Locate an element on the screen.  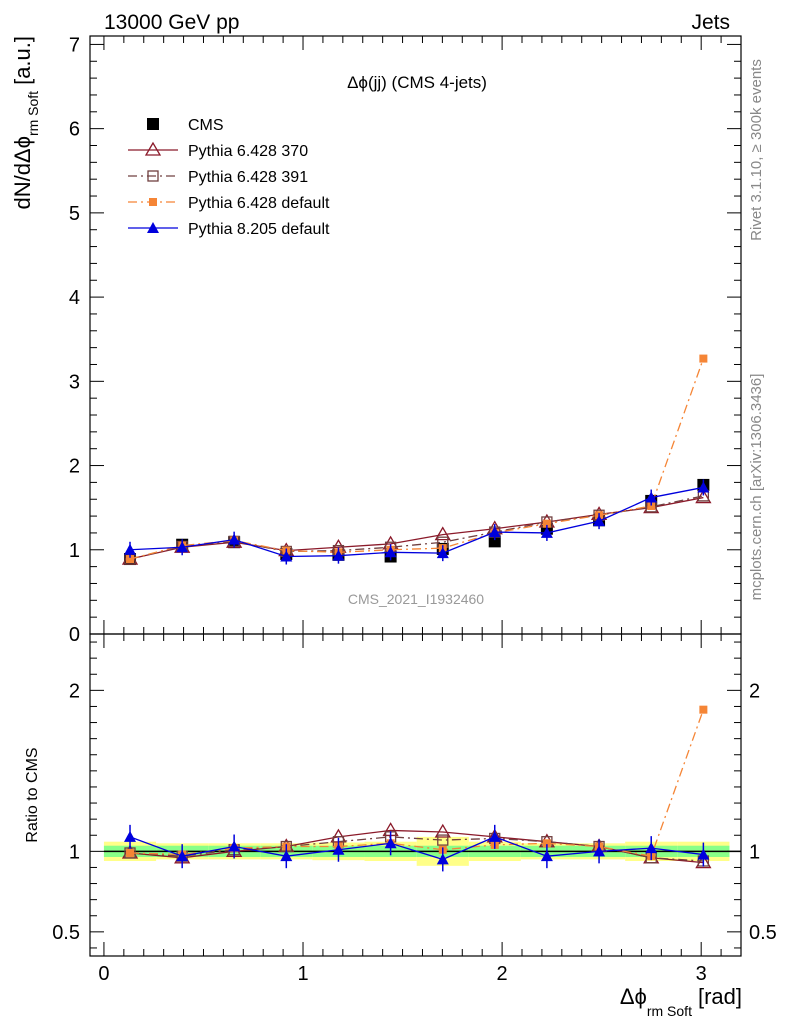
y-tick-label: 3 is located at coordinates (74, 382).